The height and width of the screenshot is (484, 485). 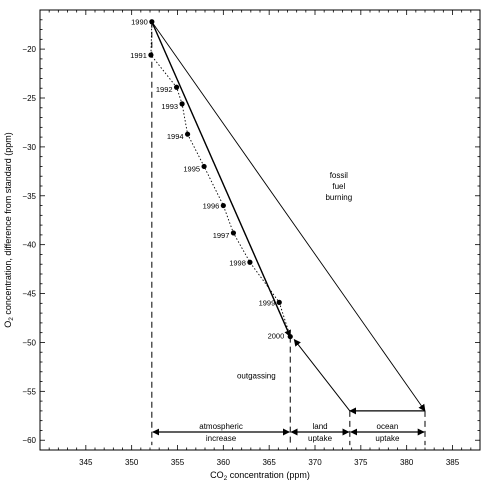 I want to click on y-tick-label: −50, so click(x=29, y=342).